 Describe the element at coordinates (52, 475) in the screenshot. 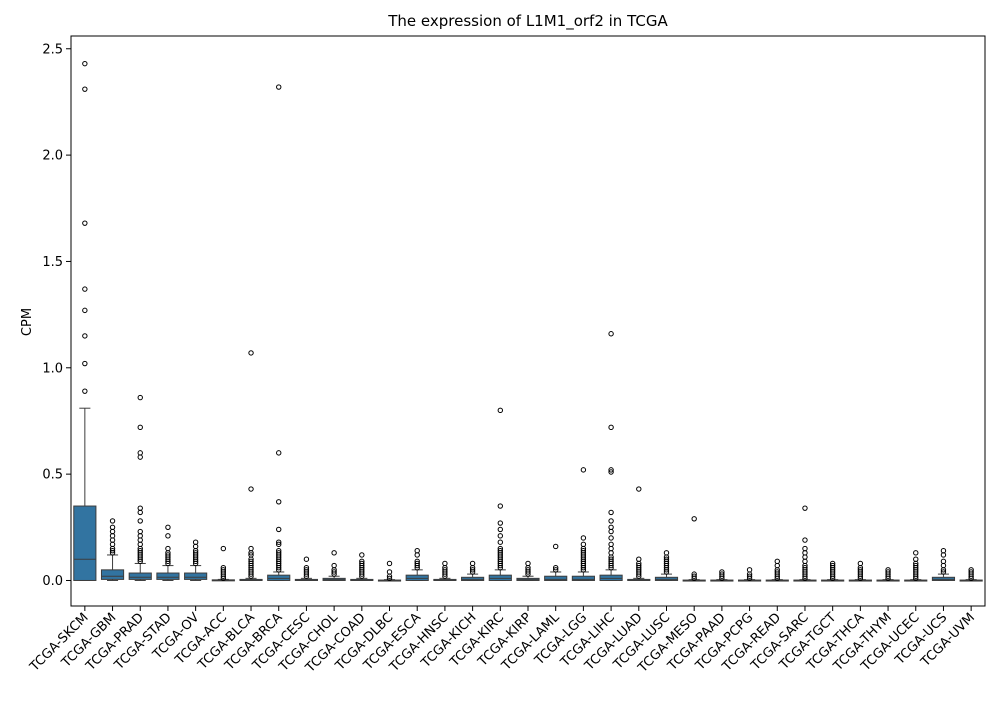

I see `y-tick-label: 0.5` at that location.